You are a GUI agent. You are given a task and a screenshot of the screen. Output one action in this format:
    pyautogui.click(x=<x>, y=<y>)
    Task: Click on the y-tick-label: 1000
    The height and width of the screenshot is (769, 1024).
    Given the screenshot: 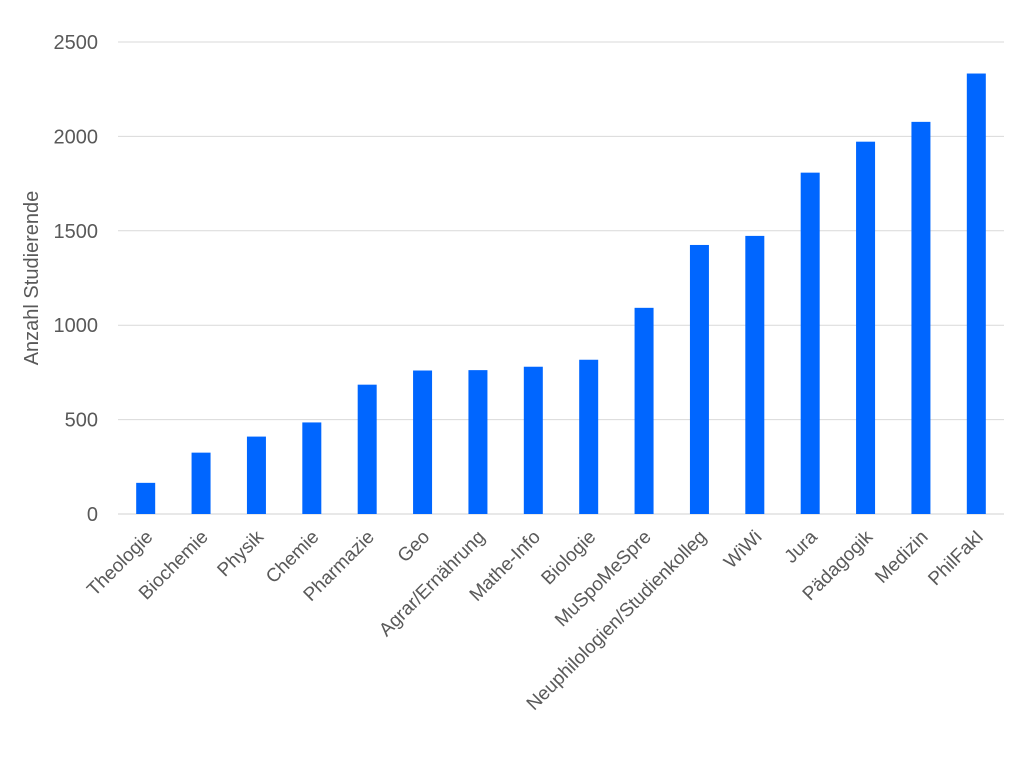 What is the action you would take?
    pyautogui.click(x=76, y=326)
    